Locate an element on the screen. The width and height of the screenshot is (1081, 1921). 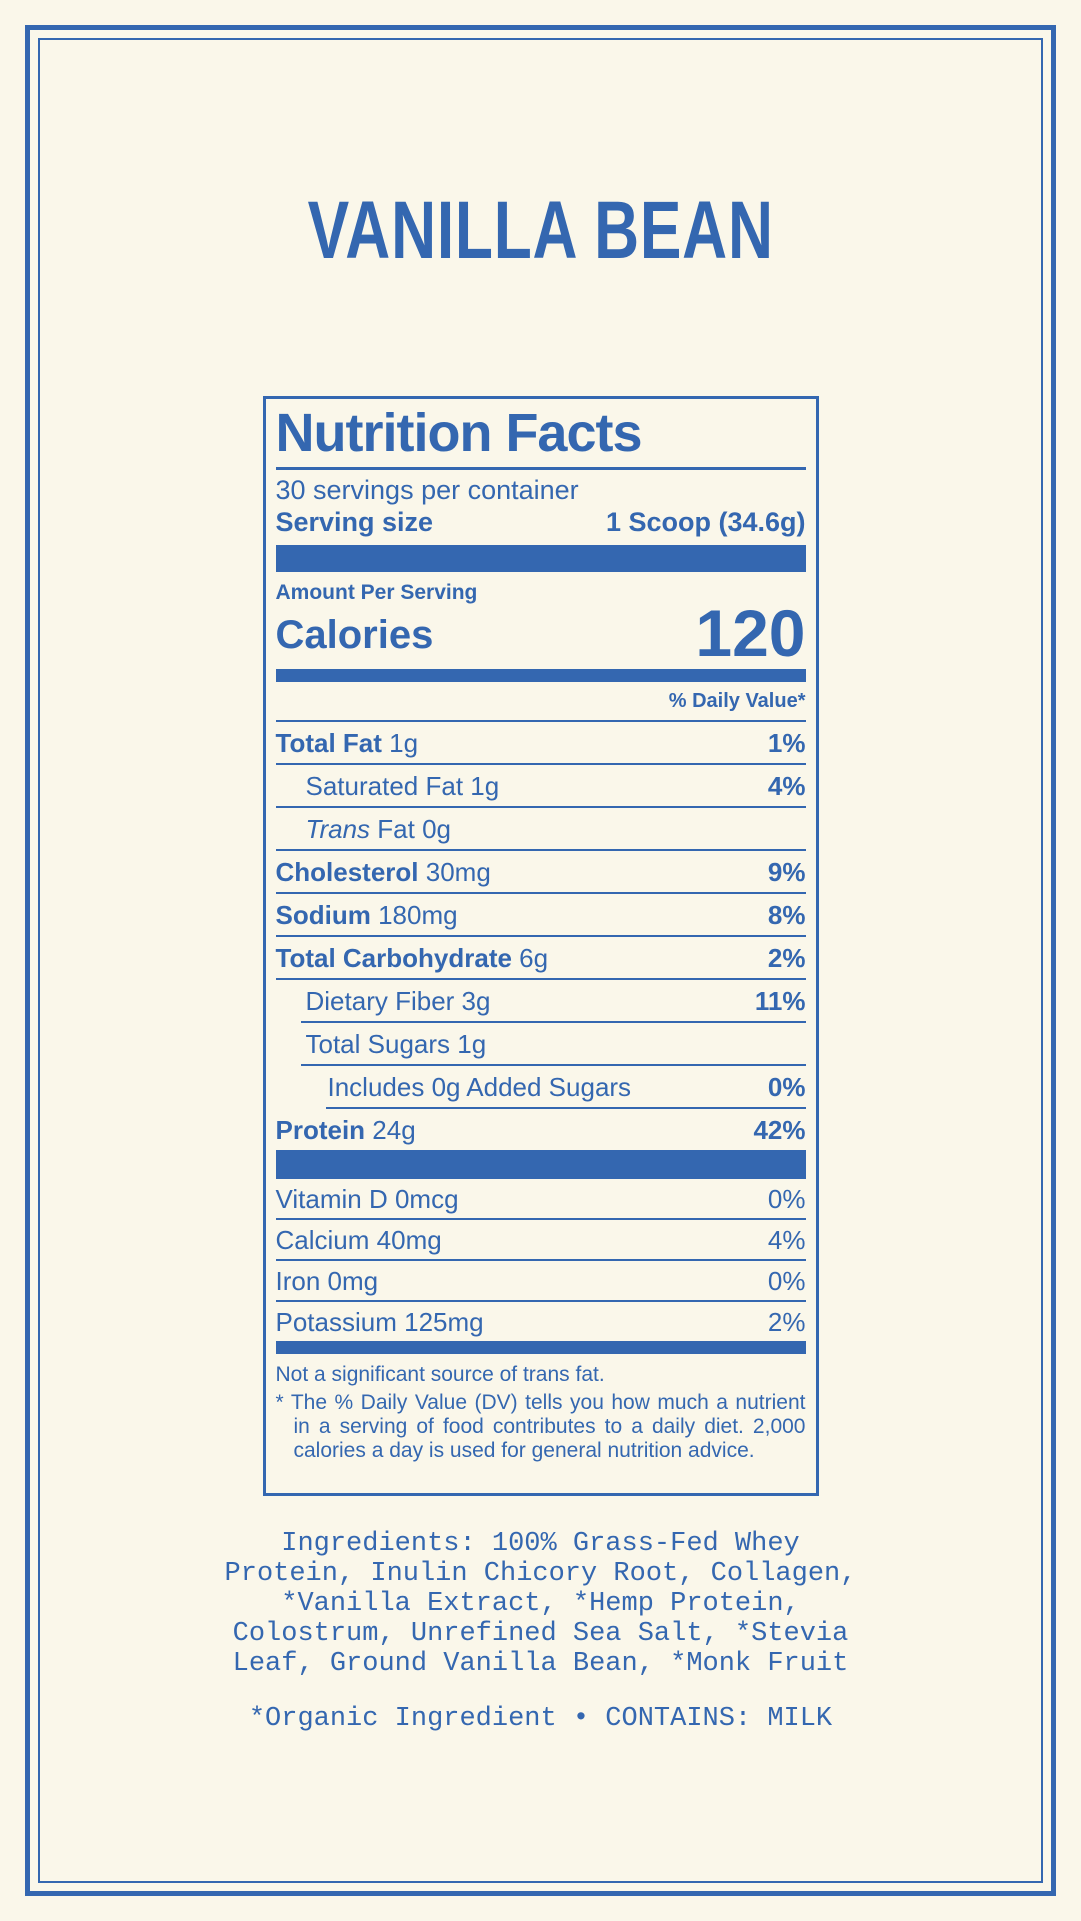
amount-per-serving: Amount Per Serving is located at coordinates (376, 593).